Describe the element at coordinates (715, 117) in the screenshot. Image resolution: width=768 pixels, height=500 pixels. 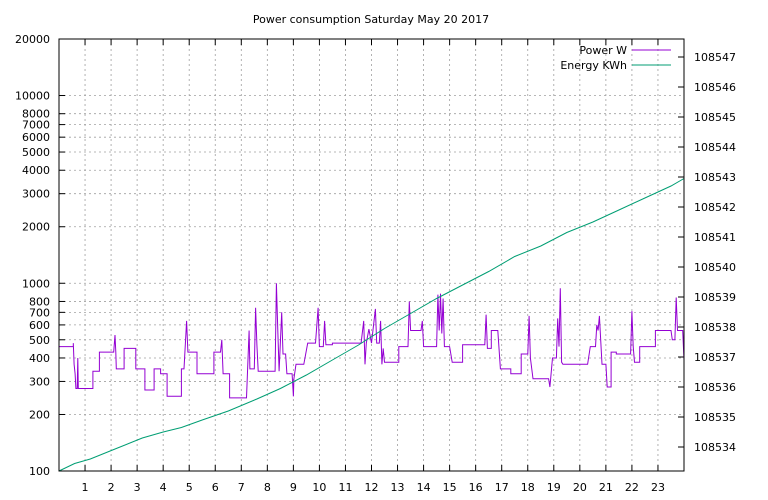
I see `y-right-tick-label: 108545` at that location.